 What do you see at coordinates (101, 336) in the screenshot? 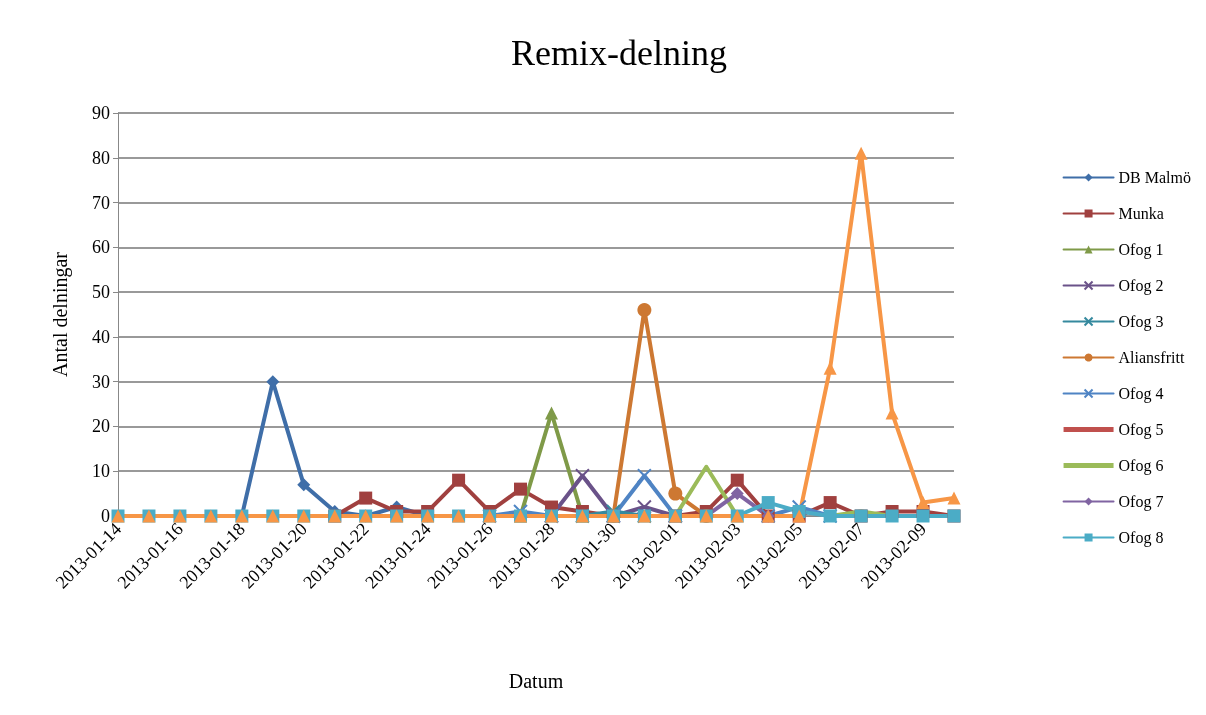
I see `y-tick-label: 40` at bounding box center [101, 336].